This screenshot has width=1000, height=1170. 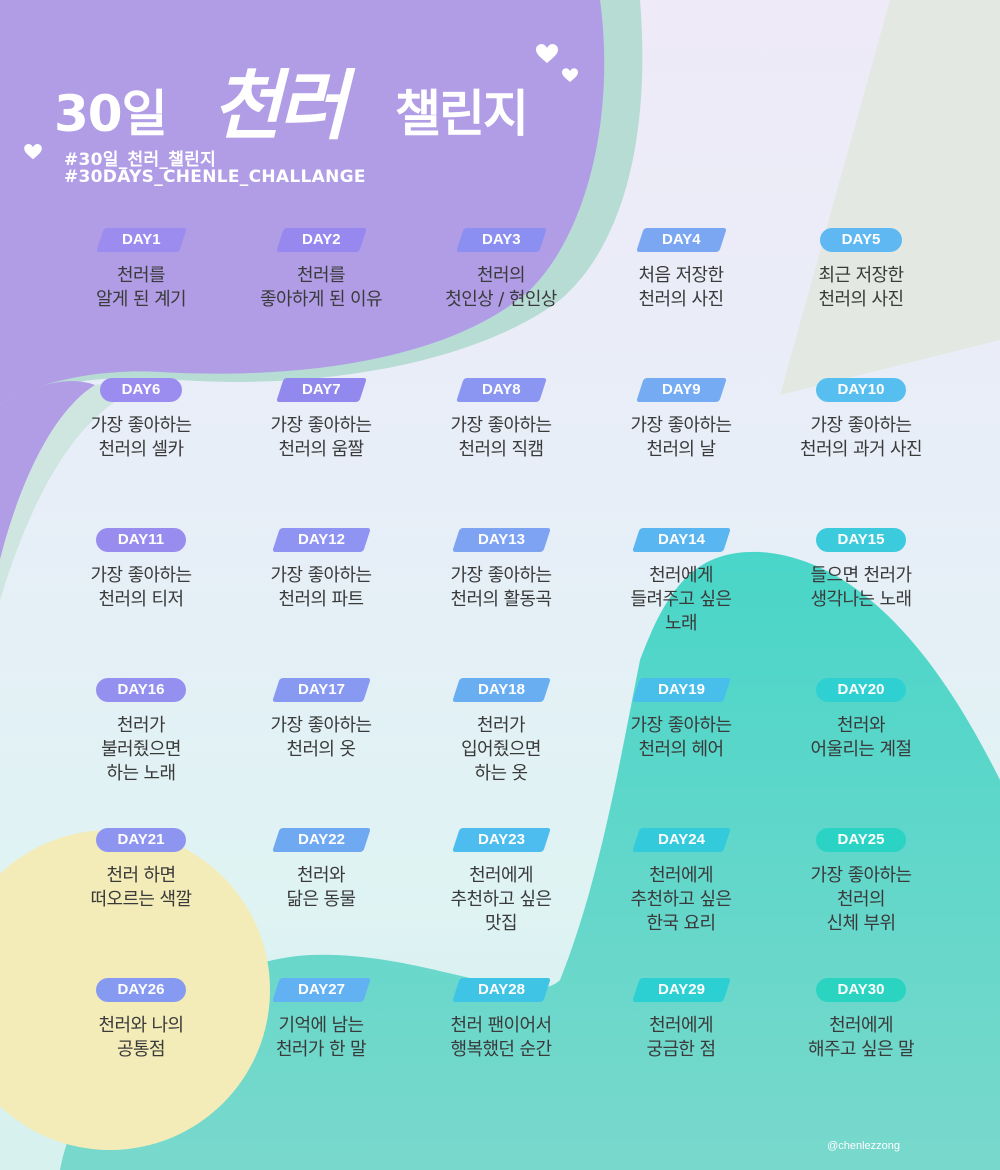 What do you see at coordinates (861, 990) in the screenshot?
I see `day-badge: DAY30` at bounding box center [861, 990].